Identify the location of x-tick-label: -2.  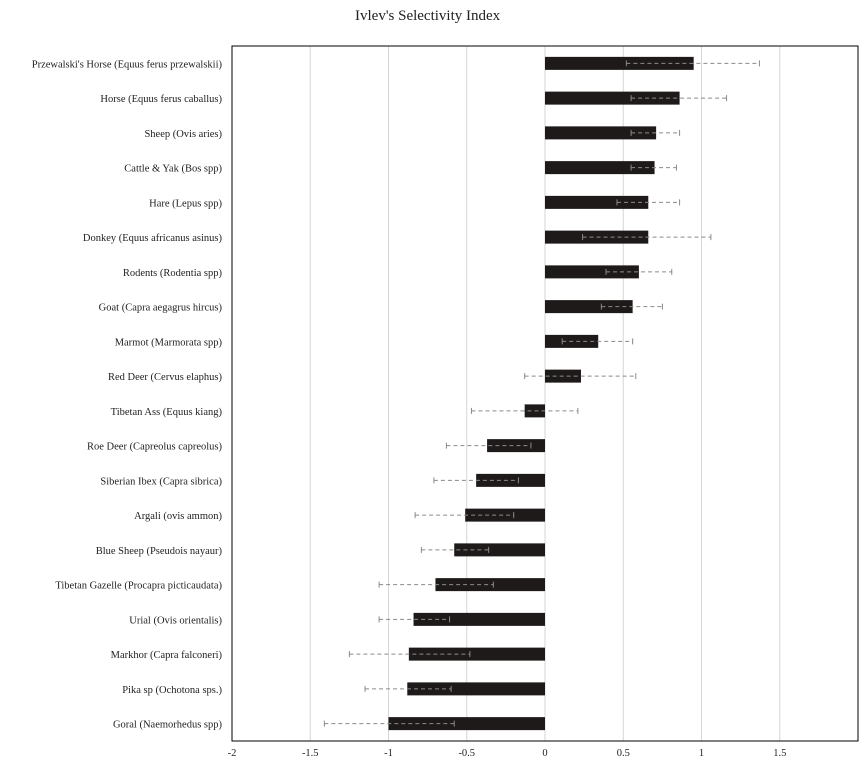
(232, 753).